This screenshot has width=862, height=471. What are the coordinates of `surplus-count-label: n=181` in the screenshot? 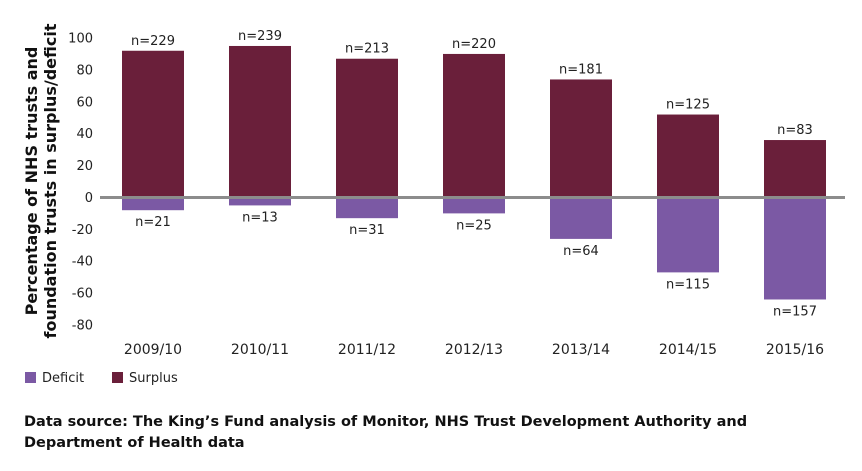 It's located at (581, 69).